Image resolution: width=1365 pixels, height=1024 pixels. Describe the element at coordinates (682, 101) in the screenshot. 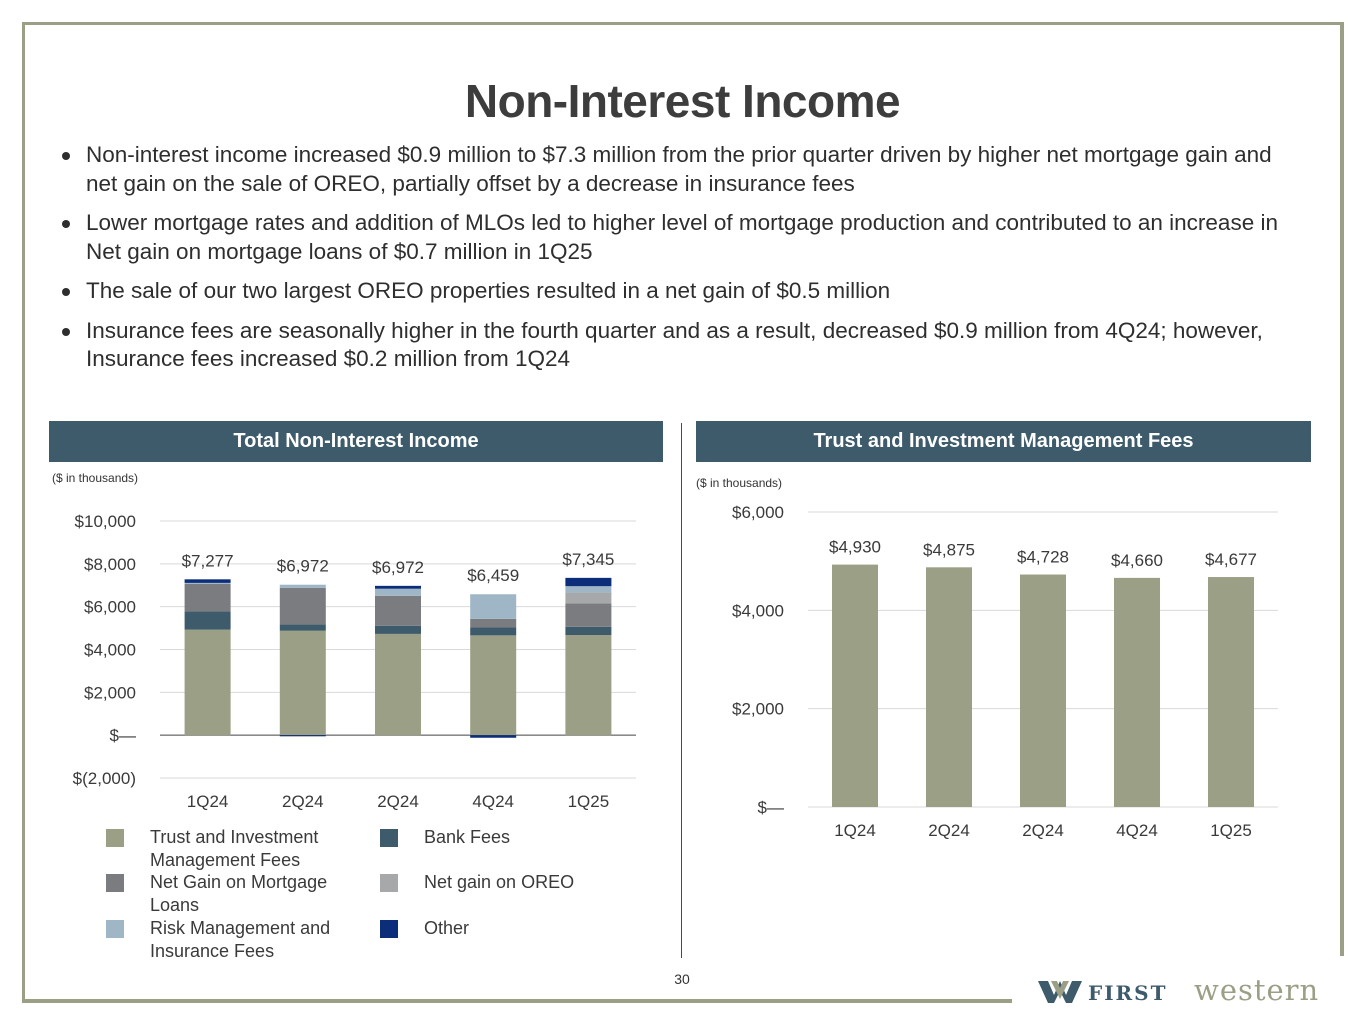

I see `page-title: Non-Interest Income` at that location.